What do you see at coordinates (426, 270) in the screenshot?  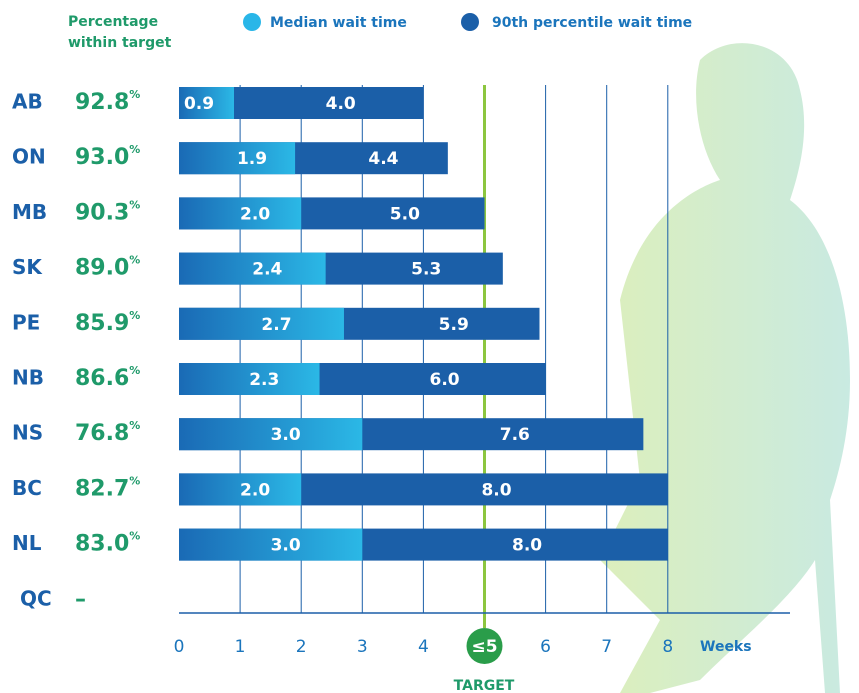 I see `value-label: 5.3` at bounding box center [426, 270].